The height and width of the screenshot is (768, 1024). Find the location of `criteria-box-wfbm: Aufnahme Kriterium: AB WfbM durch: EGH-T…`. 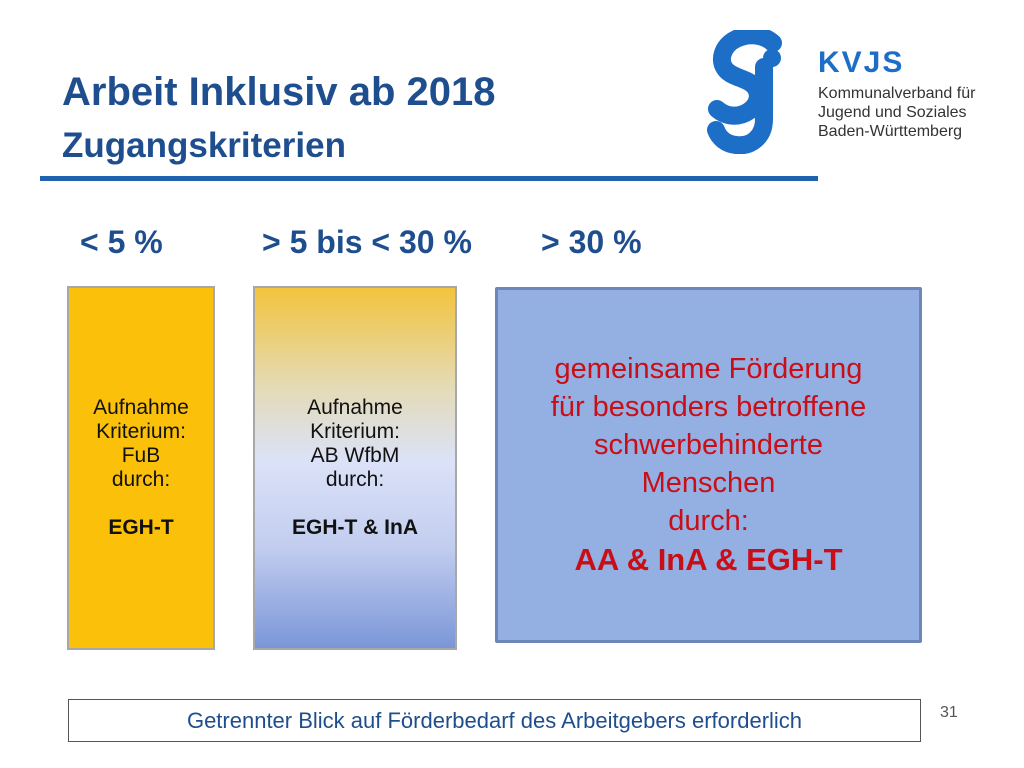

criteria-box-wfbm: Aufnahme Kriterium: AB WfbM durch: EGH-T… is located at coordinates (355, 468).